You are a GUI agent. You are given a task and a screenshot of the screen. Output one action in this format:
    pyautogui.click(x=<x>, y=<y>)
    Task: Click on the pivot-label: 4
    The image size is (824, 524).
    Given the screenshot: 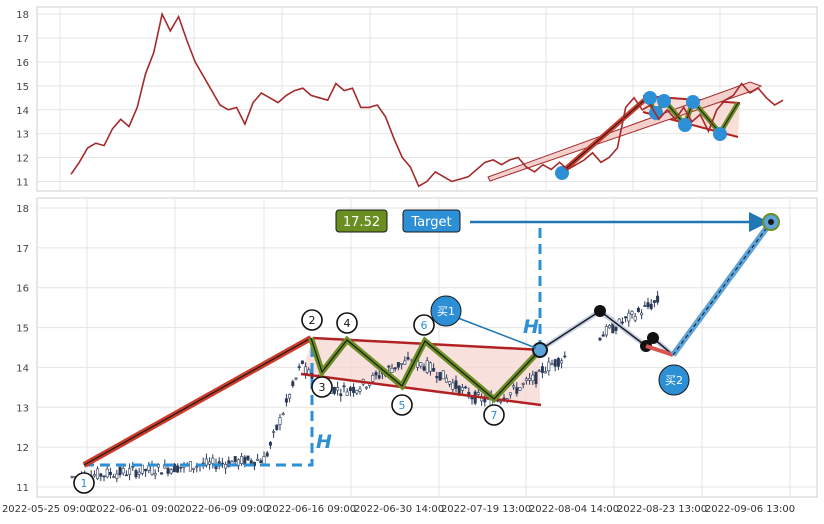 What is the action you would take?
    pyautogui.click(x=347, y=323)
    